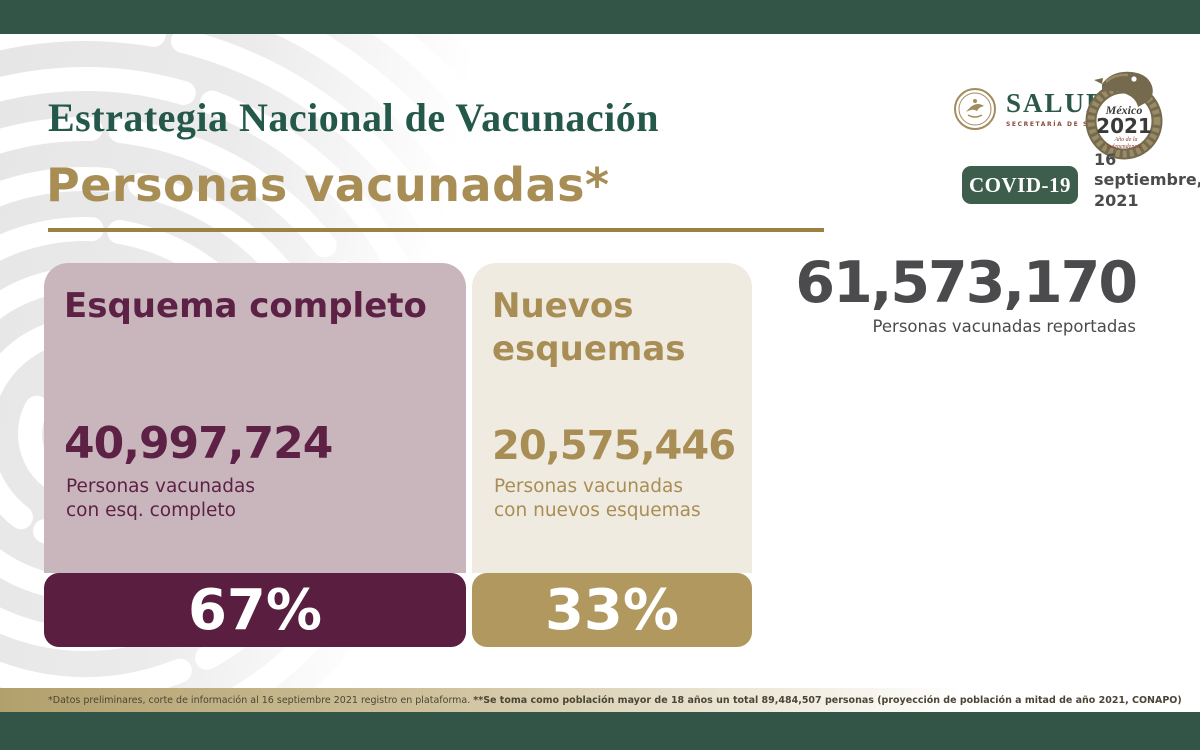 The width and height of the screenshot is (1200, 750). I want to click on report-date-year: 2021, so click(1116, 200).